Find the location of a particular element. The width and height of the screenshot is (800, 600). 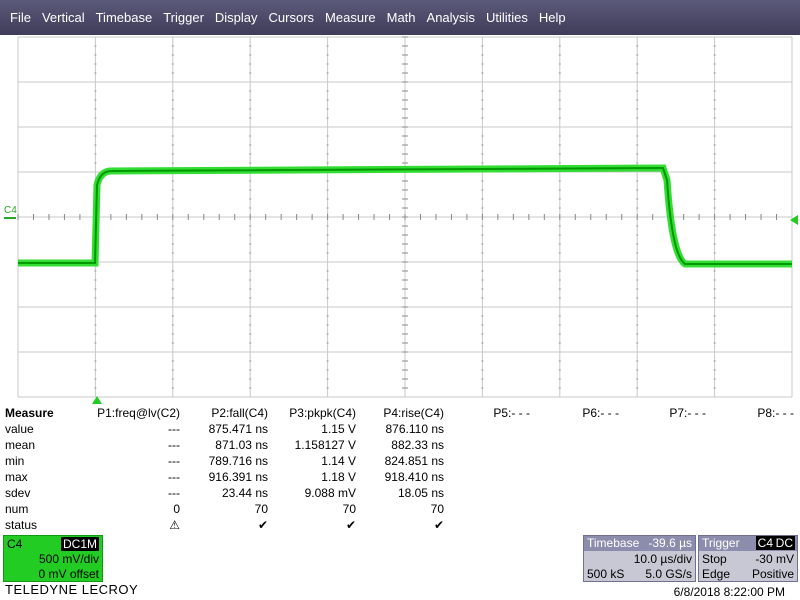

timebase-title: Timebase is located at coordinates (613, 543).